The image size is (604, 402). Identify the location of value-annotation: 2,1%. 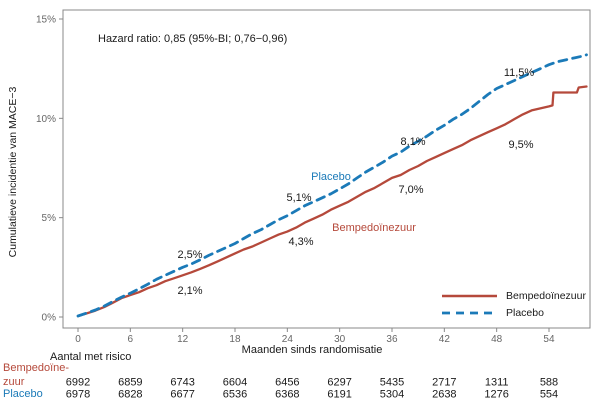
(190, 291).